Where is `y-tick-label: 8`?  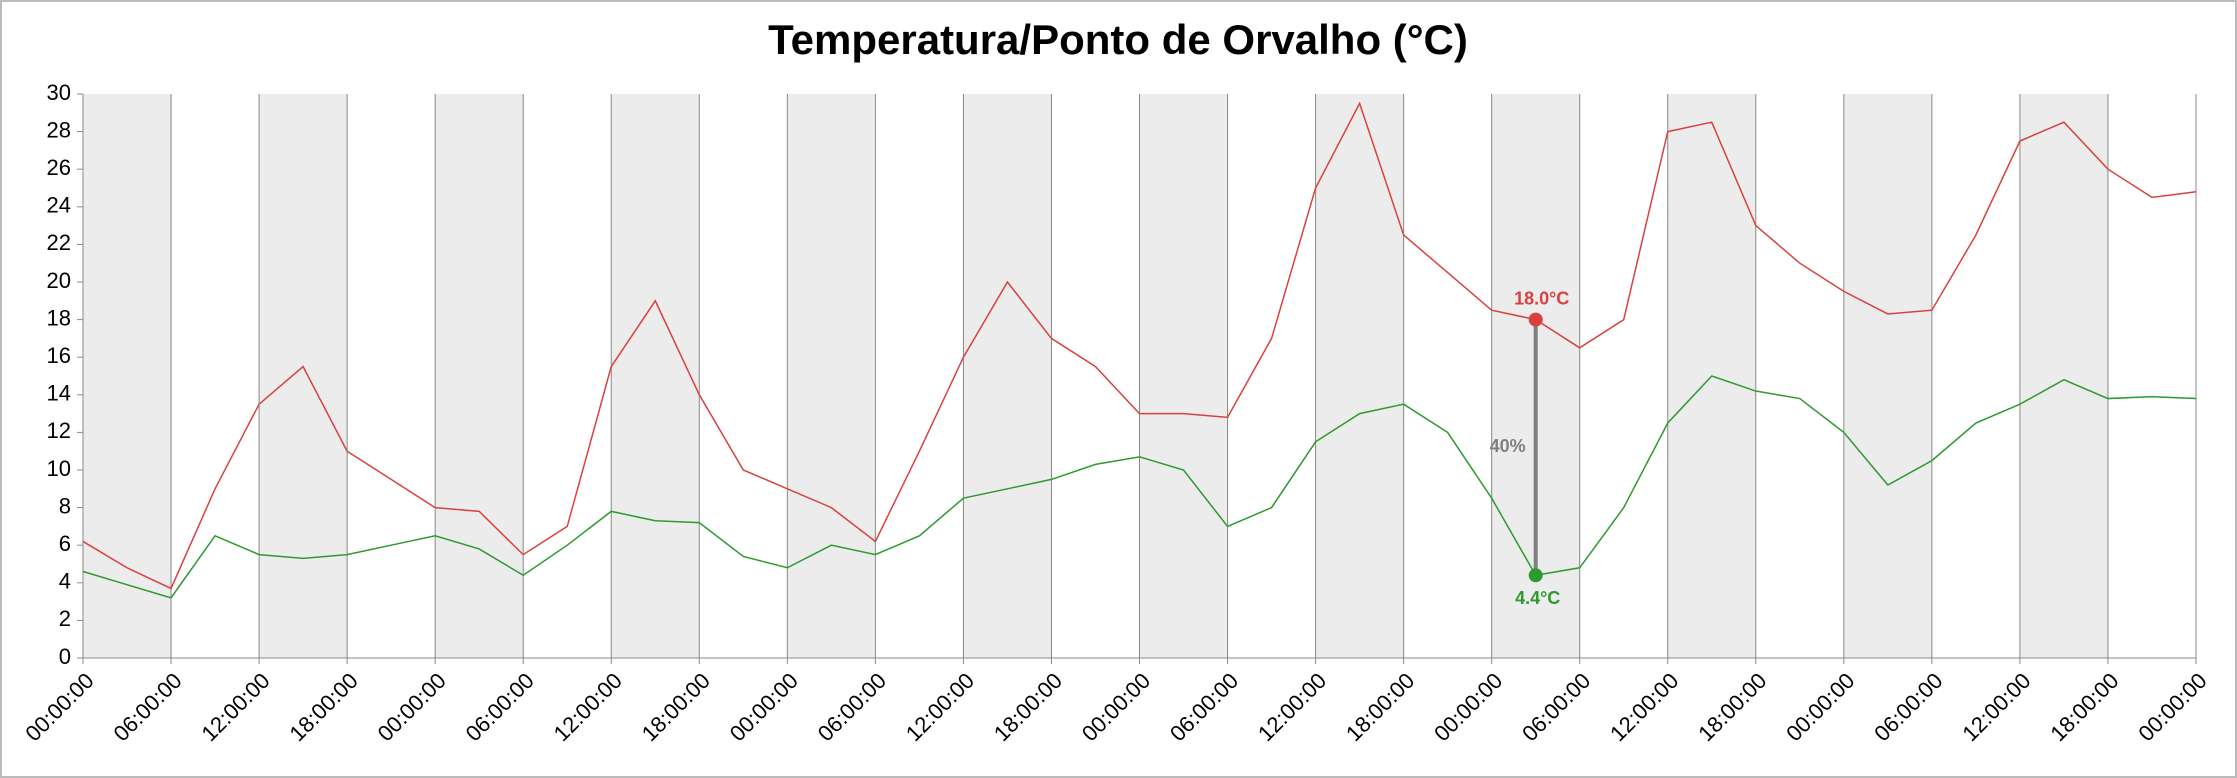 y-tick-label: 8 is located at coordinates (65, 505).